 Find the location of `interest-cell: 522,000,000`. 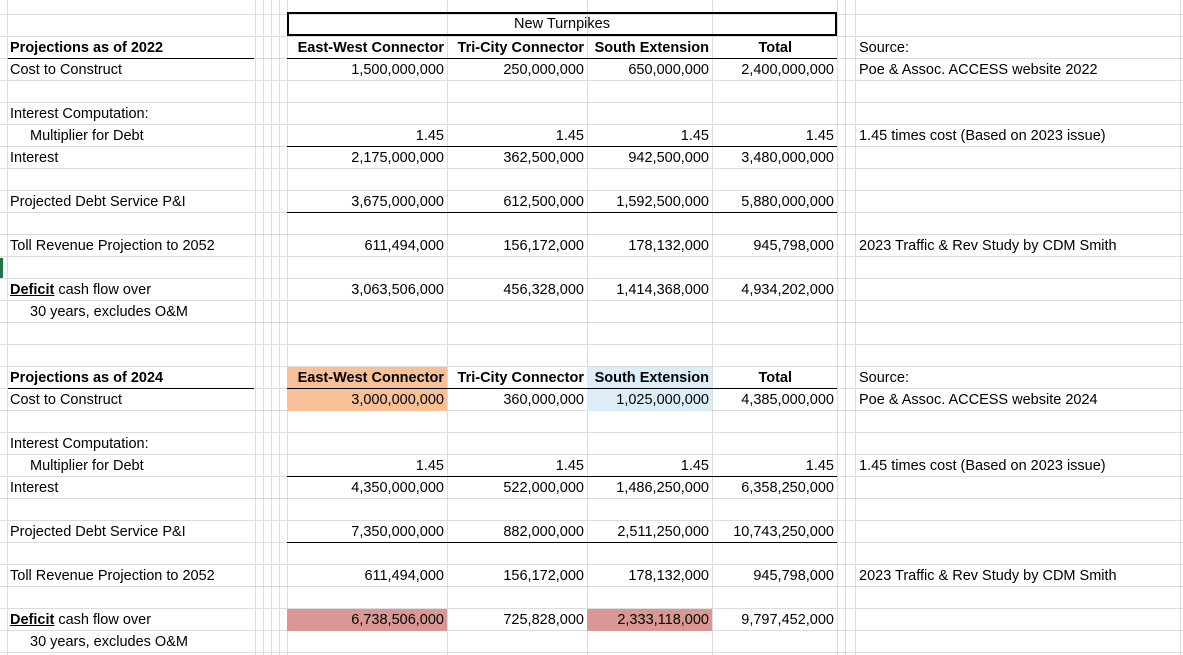

interest-cell: 522,000,000 is located at coordinates (543, 488).